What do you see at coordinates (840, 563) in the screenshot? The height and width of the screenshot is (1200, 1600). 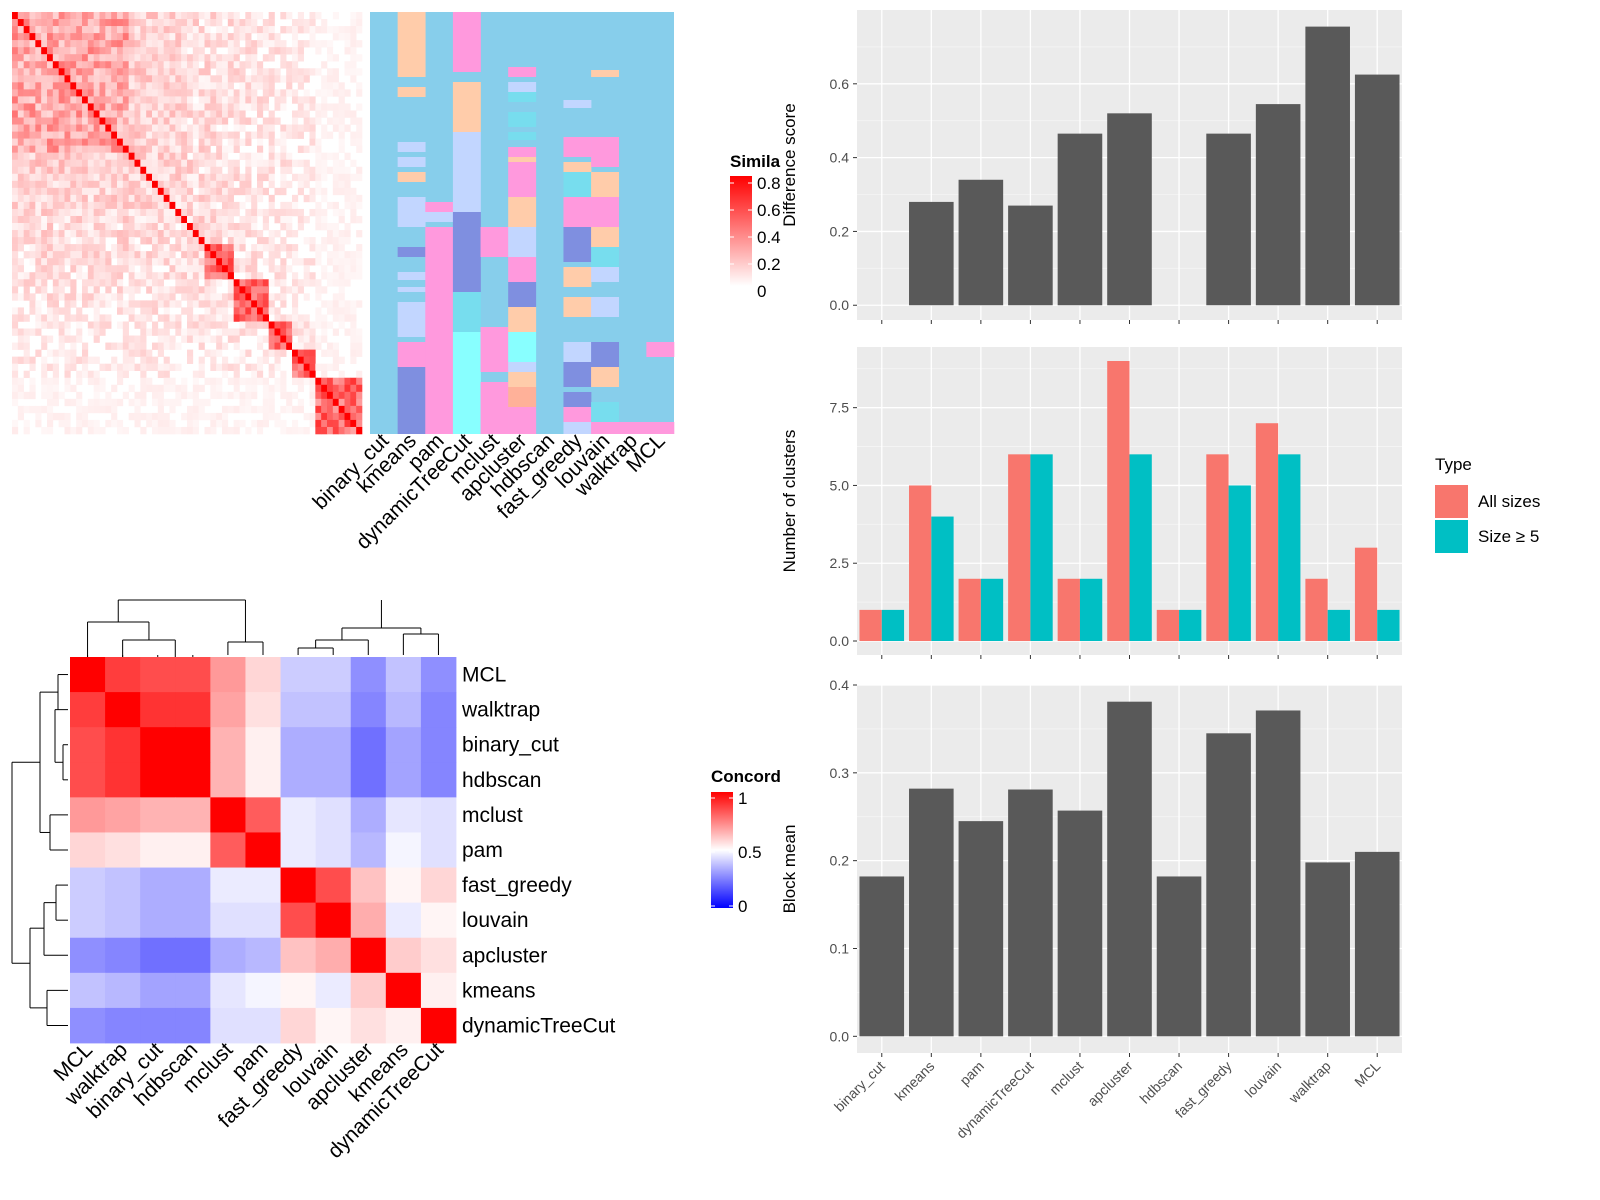 I see `y-tick-label: 2.5` at bounding box center [840, 563].